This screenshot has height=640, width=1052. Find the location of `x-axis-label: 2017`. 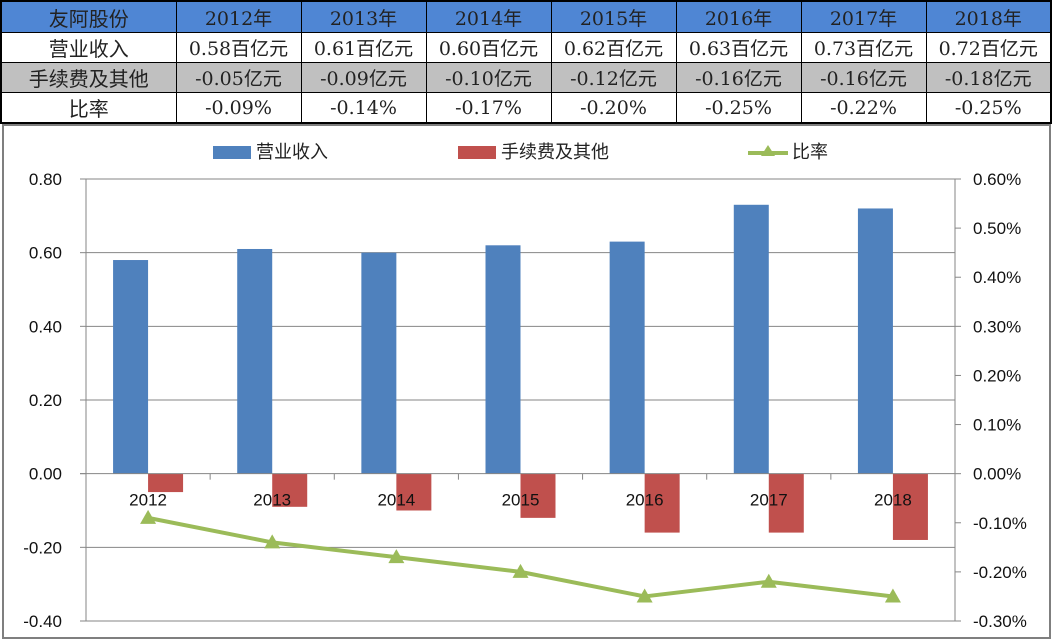

x-axis-label: 2017 is located at coordinates (769, 500).